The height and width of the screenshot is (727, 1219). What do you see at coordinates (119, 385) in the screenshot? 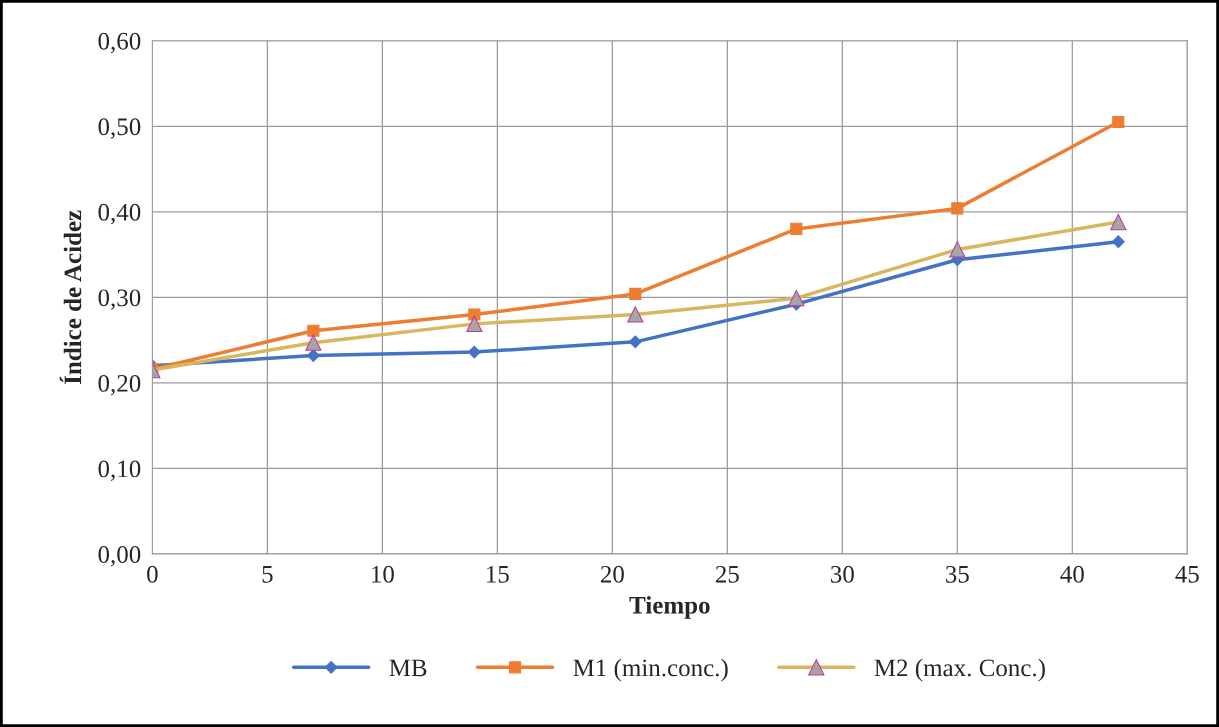
I see `y-tick-label: 0,20` at bounding box center [119, 385].